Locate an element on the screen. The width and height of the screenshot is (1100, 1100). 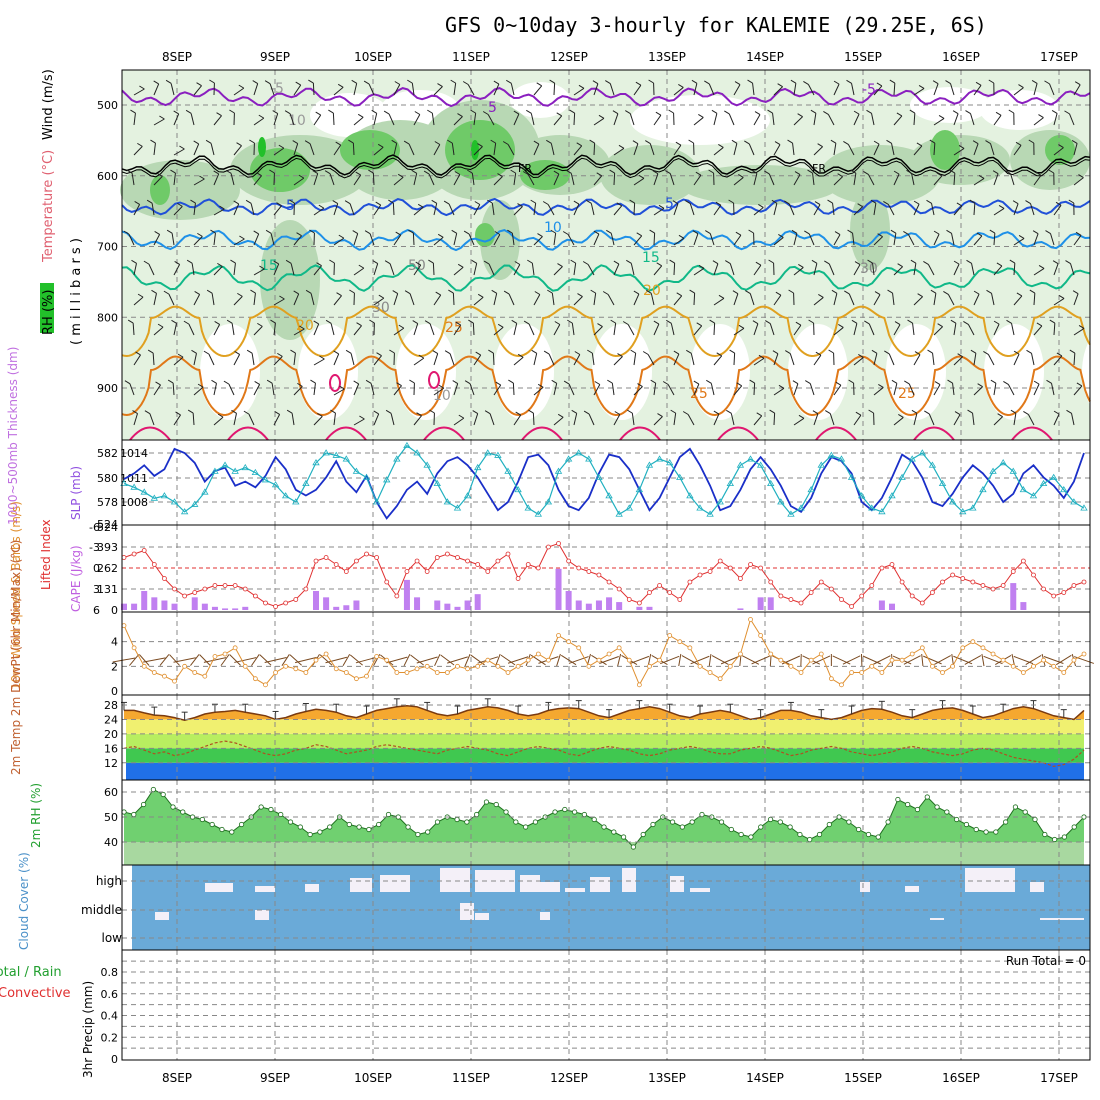
contour-label: 50 is located at coordinates (417, 266).